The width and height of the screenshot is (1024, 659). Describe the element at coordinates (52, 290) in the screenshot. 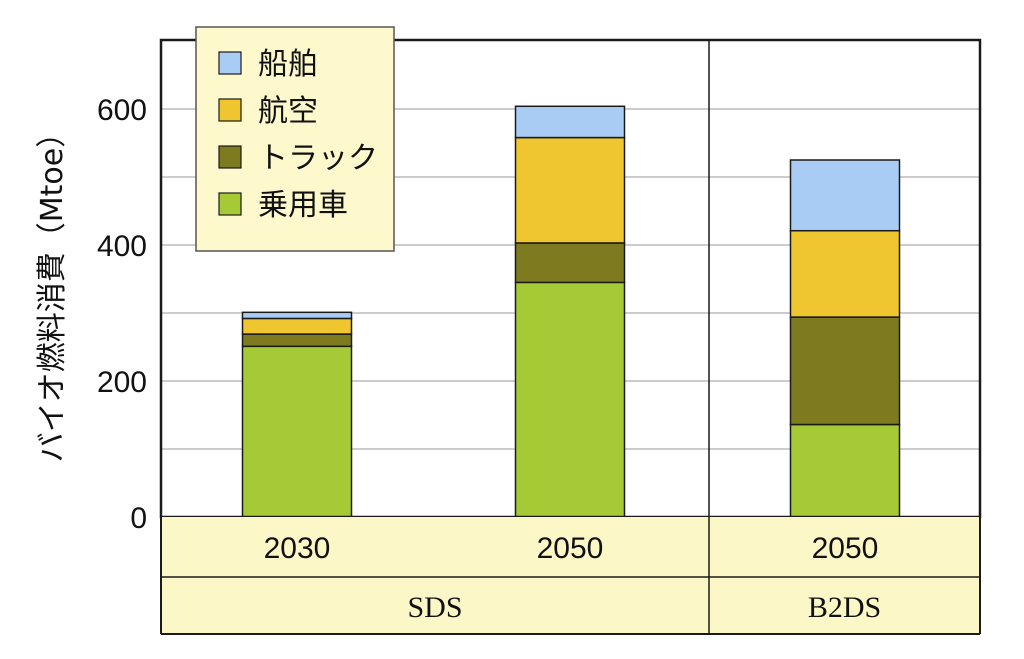

I see `y-axis-label: バイオ燃料消費（Mtoe）` at that location.